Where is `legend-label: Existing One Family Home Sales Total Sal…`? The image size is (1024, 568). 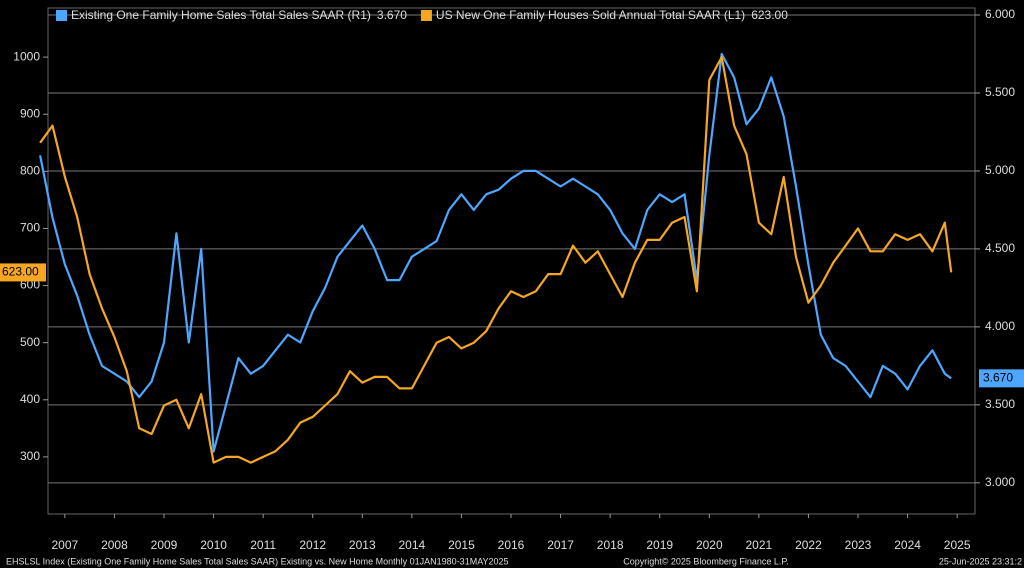
legend-label: Existing One Family Home Sales Total Sal… is located at coordinates (221, 15).